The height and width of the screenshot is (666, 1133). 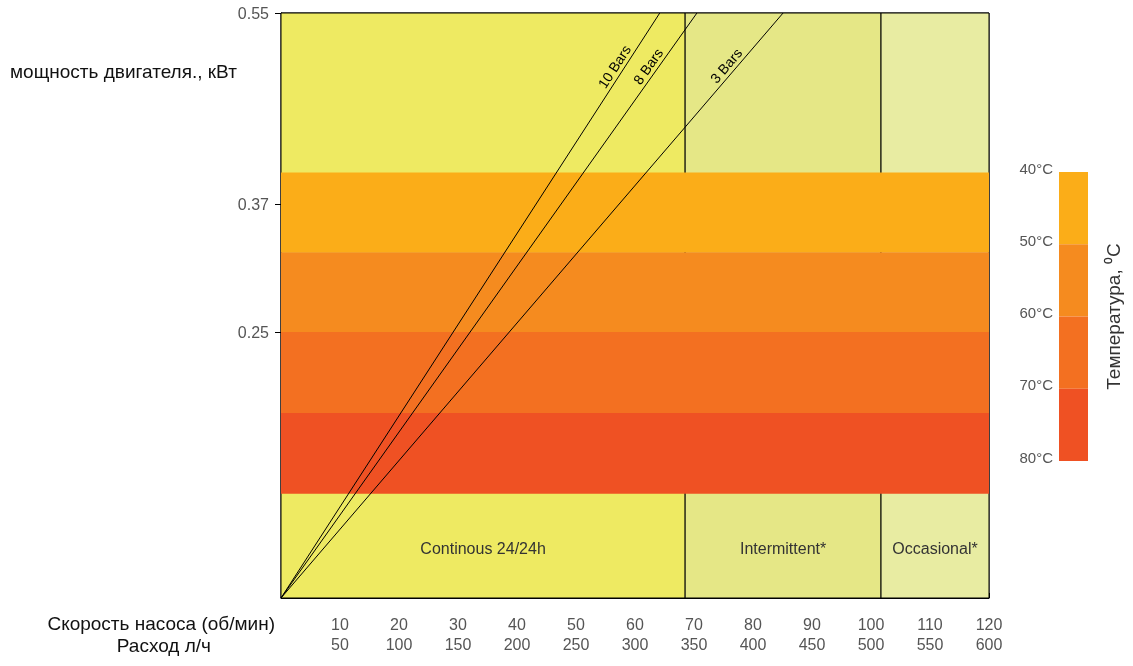 What do you see at coordinates (812, 624) in the screenshot?
I see `x-tick-label: 90` at bounding box center [812, 624].